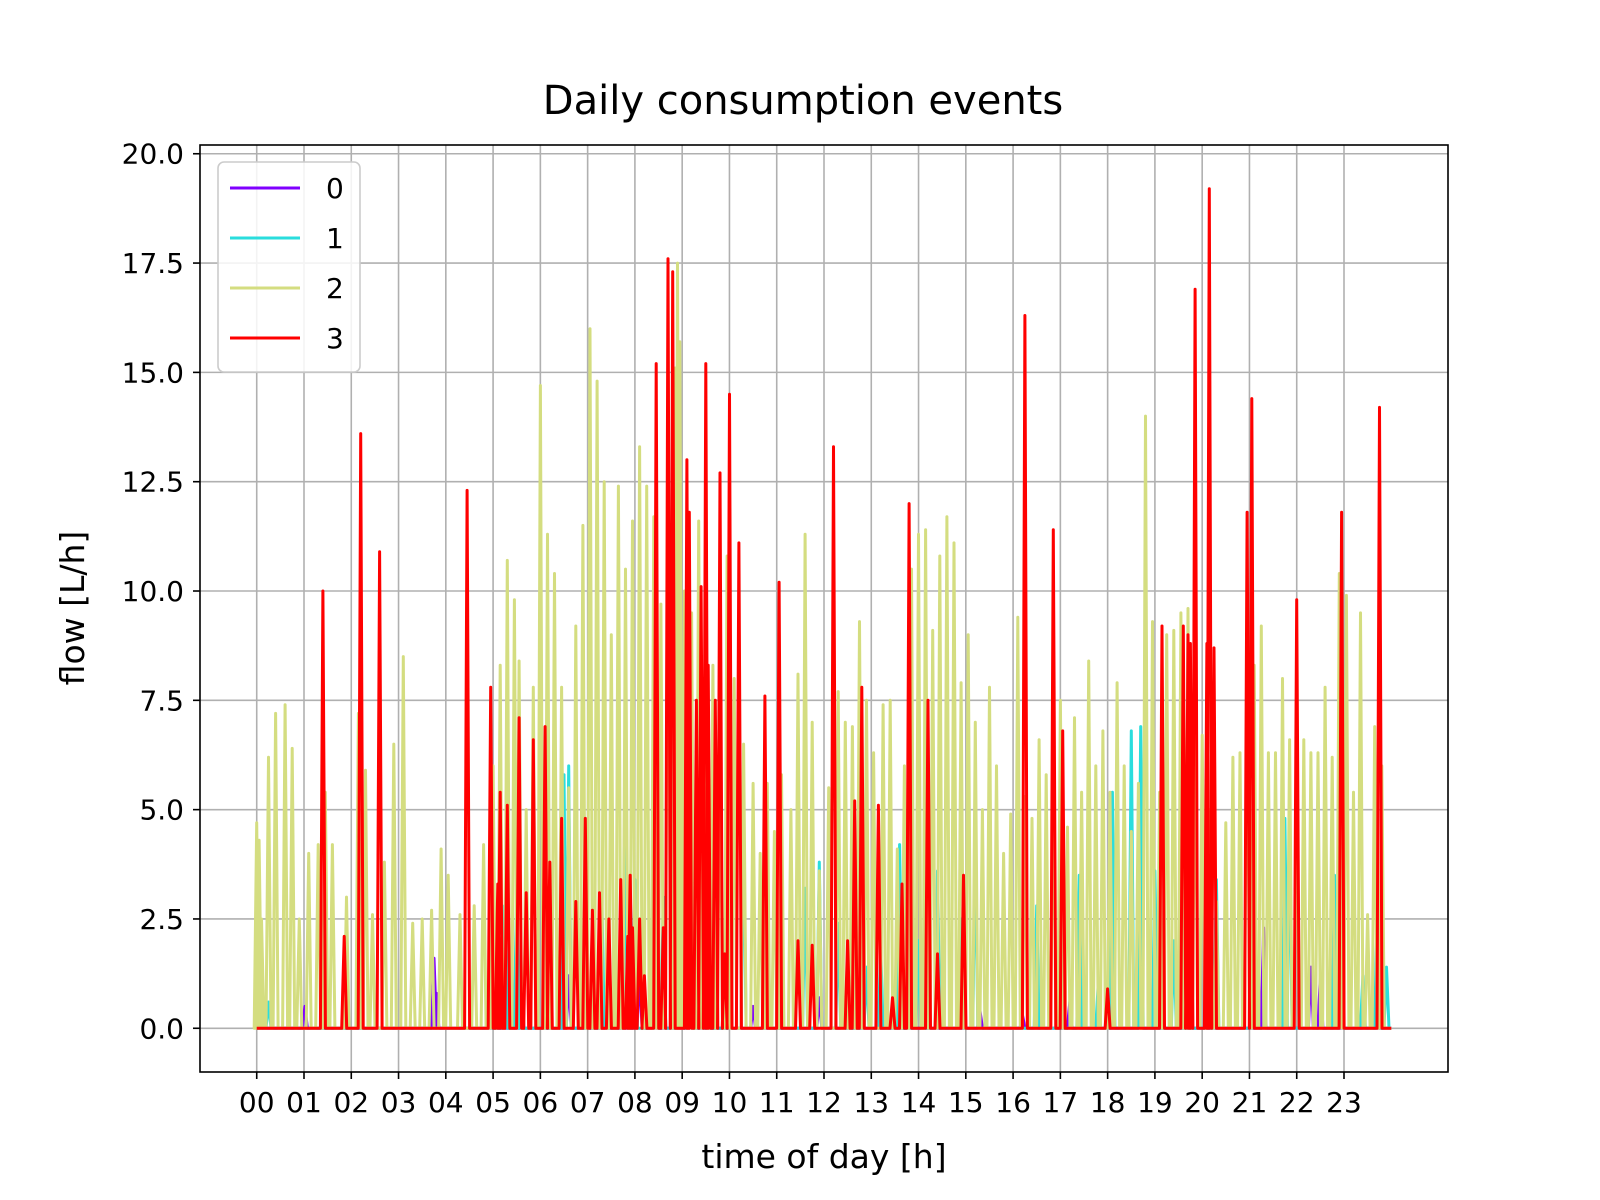  Describe the element at coordinates (1108, 1102) in the screenshot. I see `x-tick-label: 18` at that location.